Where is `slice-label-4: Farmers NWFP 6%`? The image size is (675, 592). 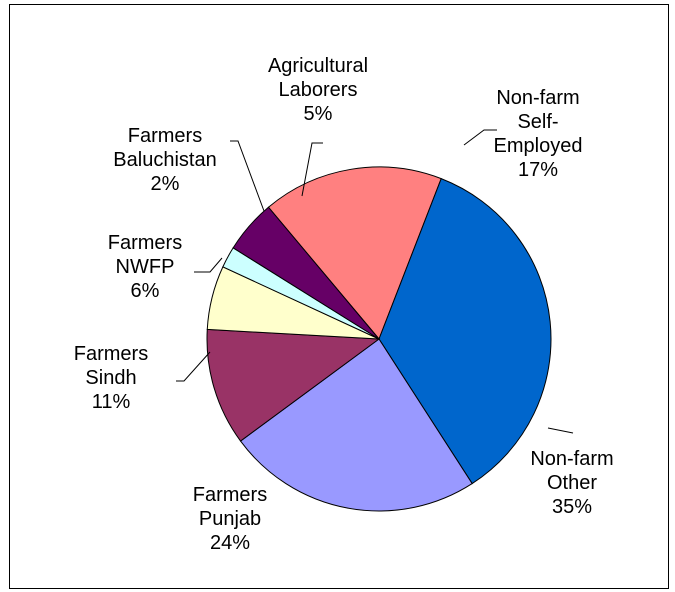
slice-label-4: Farmers NWFP 6% is located at coordinates (145, 267).